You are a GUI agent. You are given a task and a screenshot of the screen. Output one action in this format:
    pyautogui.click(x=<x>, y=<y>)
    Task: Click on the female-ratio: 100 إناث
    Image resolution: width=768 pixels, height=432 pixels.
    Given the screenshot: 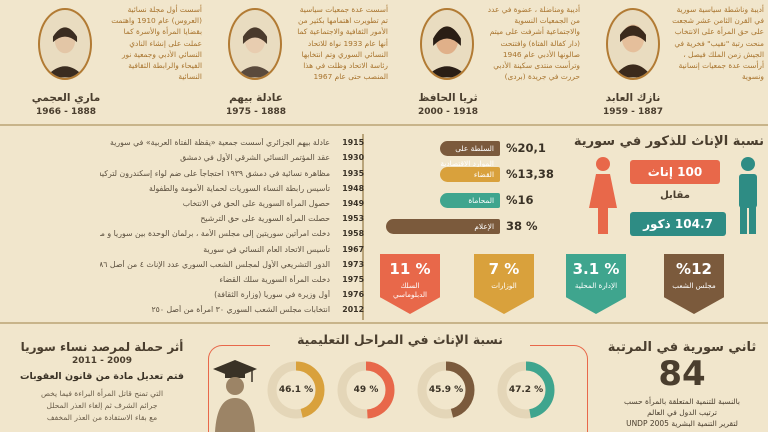 What is the action you would take?
    pyautogui.click(x=675, y=172)
    